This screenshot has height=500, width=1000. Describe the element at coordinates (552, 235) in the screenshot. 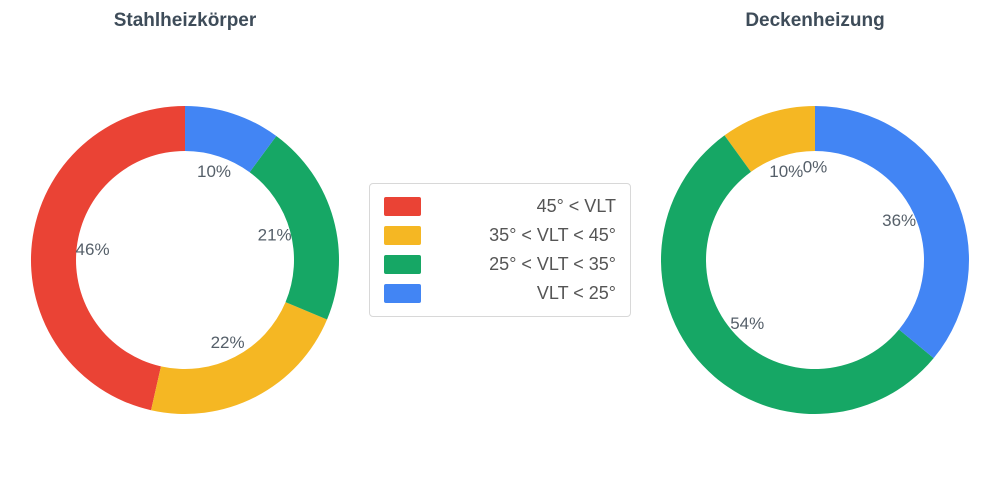

I see `legend-label: 35° < VLT < 45°` at that location.